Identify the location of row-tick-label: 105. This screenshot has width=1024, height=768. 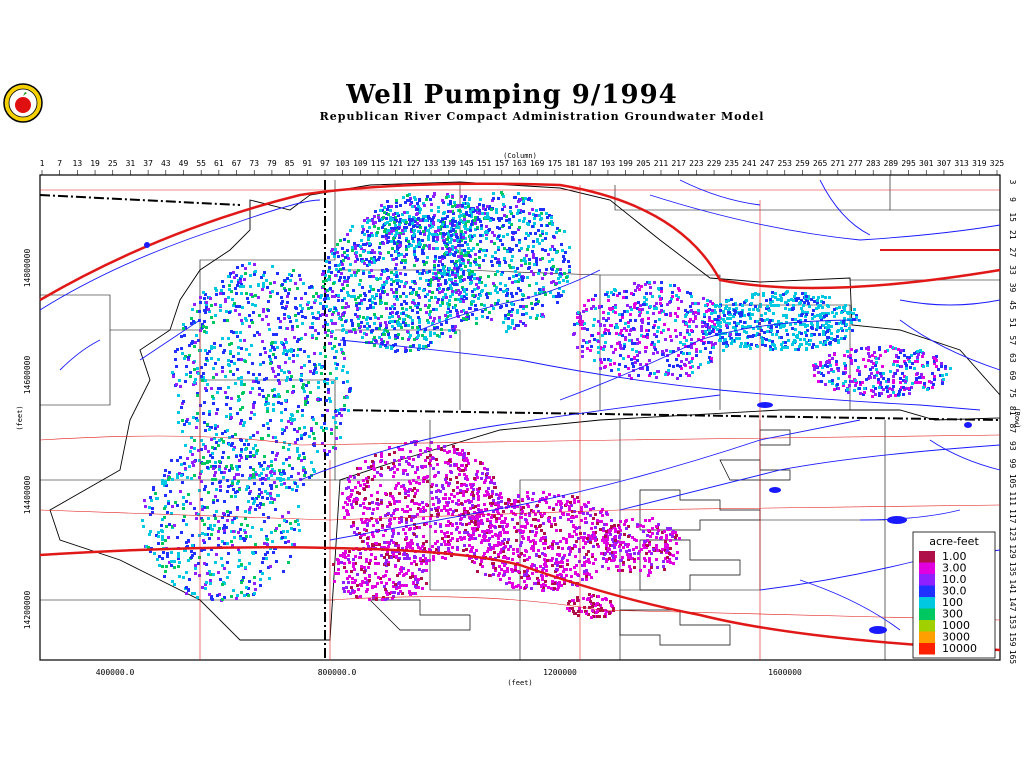
(1012, 481).